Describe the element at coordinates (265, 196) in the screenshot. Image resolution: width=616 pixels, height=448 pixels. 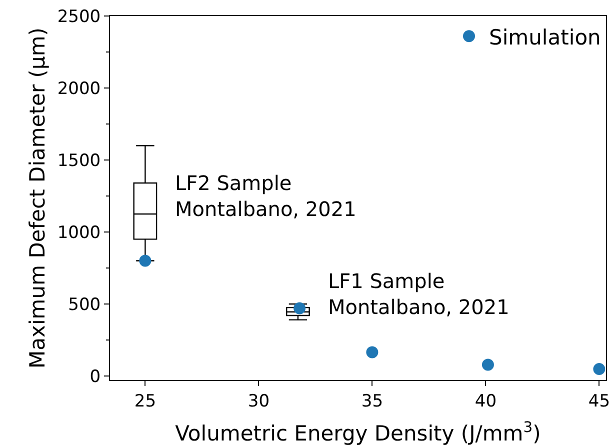
I see `annotation: LF2 Sample Montalbano, 2021` at that location.